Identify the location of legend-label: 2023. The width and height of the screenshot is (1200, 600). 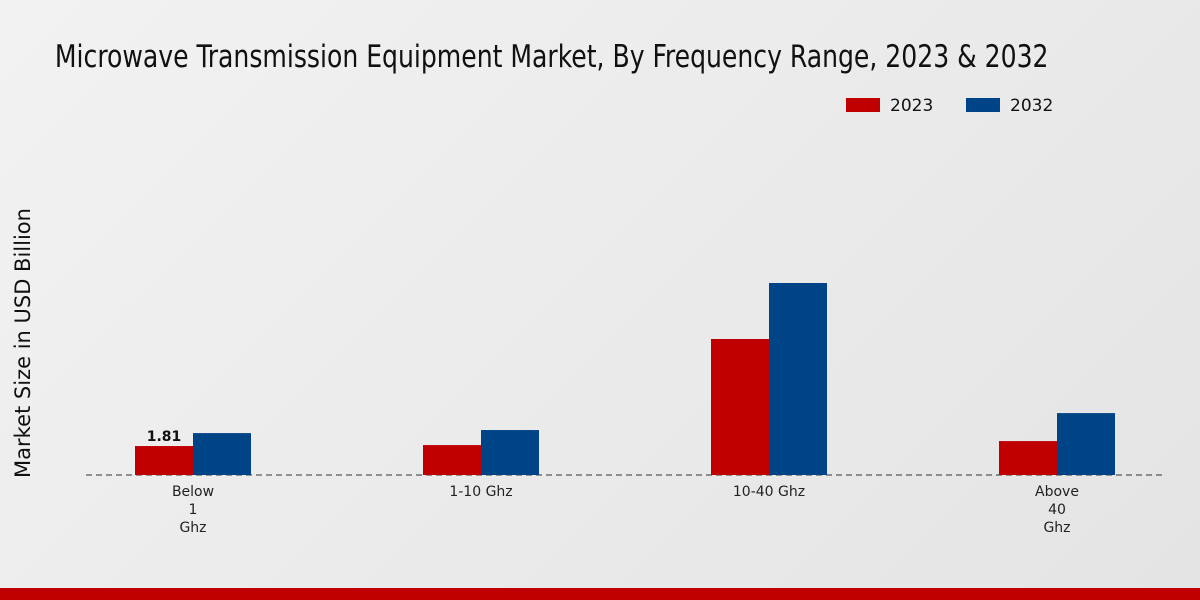
(911, 106).